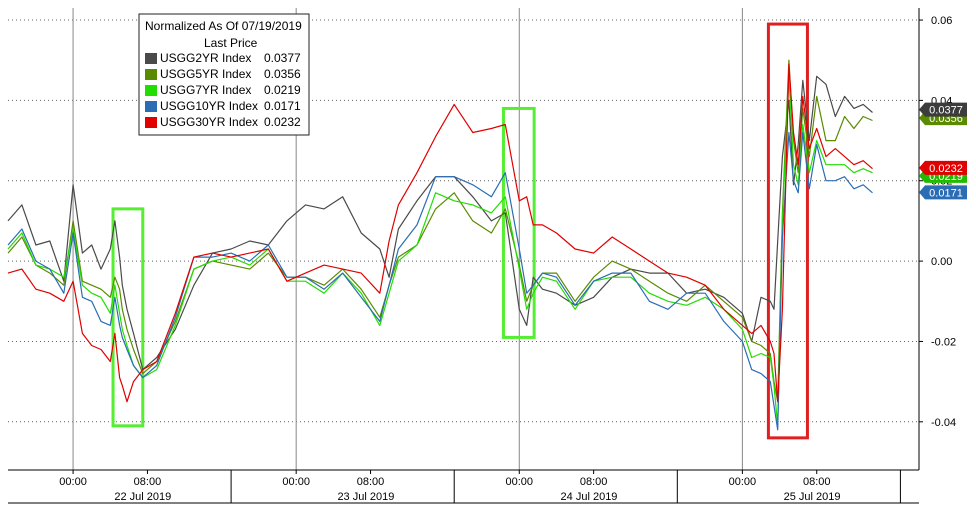  Describe the element at coordinates (946, 193) in the screenshot. I see `value-badge-label: 0.0171` at that location.